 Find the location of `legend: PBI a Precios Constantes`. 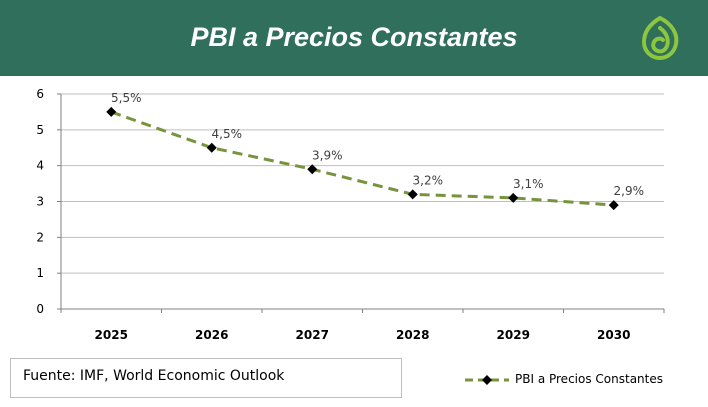

legend: PBI a Precios Constantes is located at coordinates (563, 380).